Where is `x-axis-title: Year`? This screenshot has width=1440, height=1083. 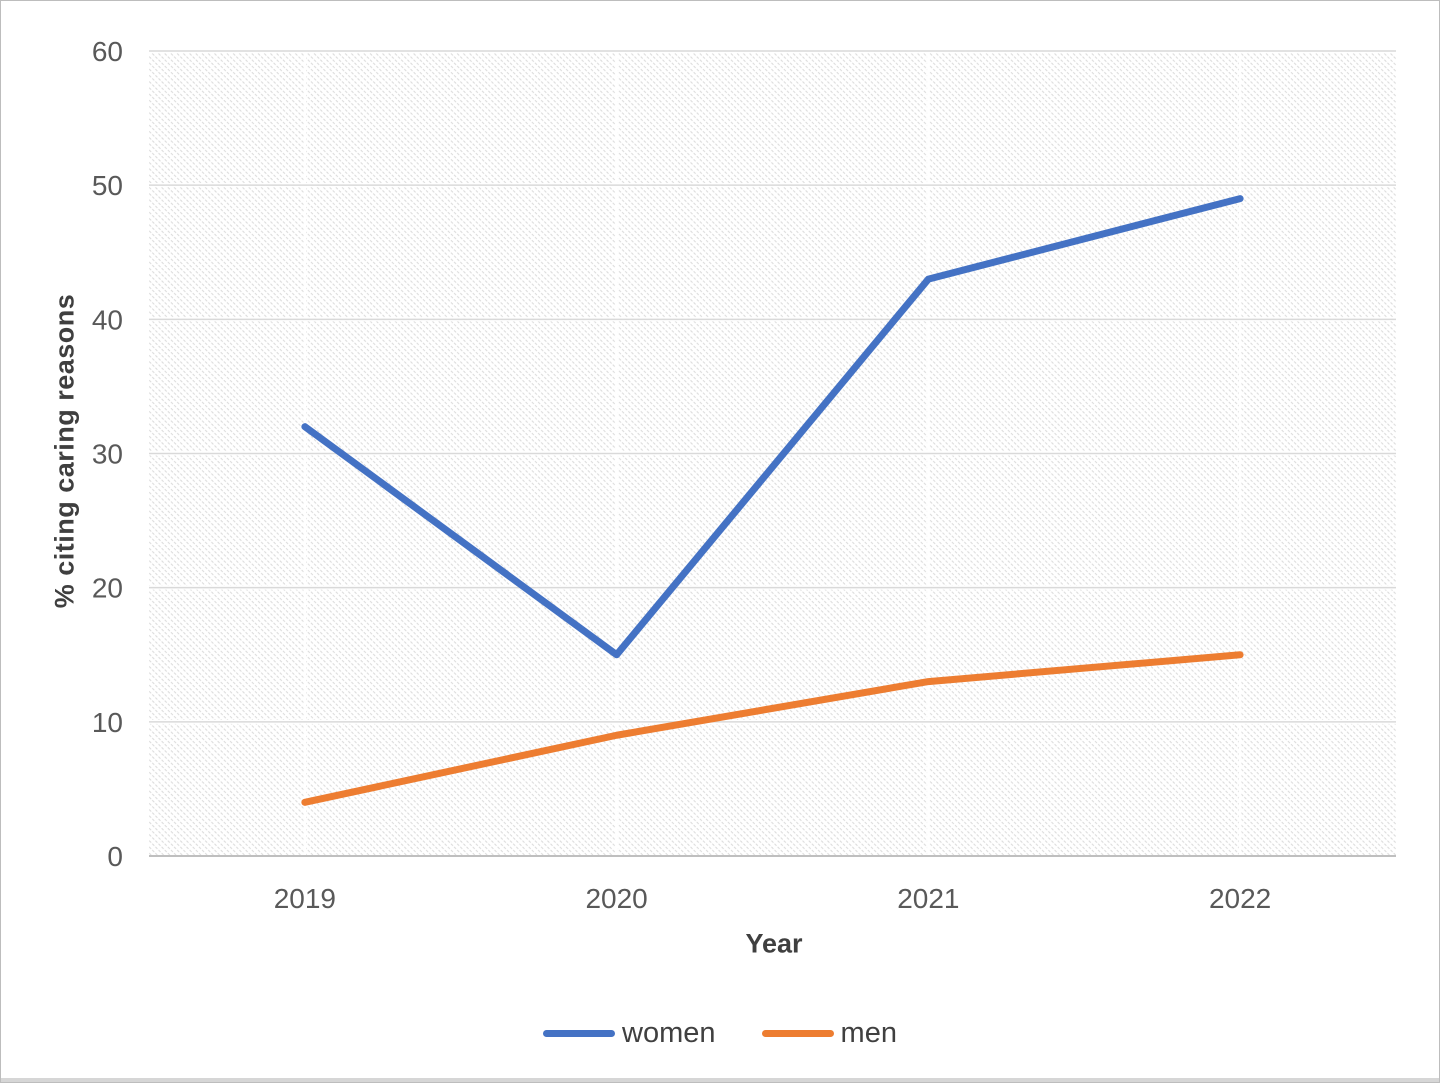
x-axis-title: Year is located at coordinates (774, 943).